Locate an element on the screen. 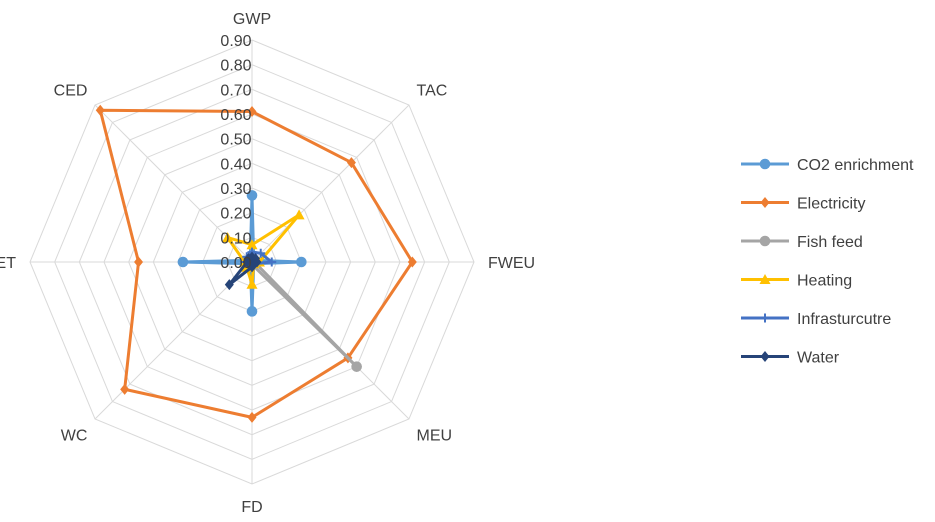 The height and width of the screenshot is (522, 935). legend-item-co2-enrichment: CO2 enrichment is located at coordinates (827, 165).